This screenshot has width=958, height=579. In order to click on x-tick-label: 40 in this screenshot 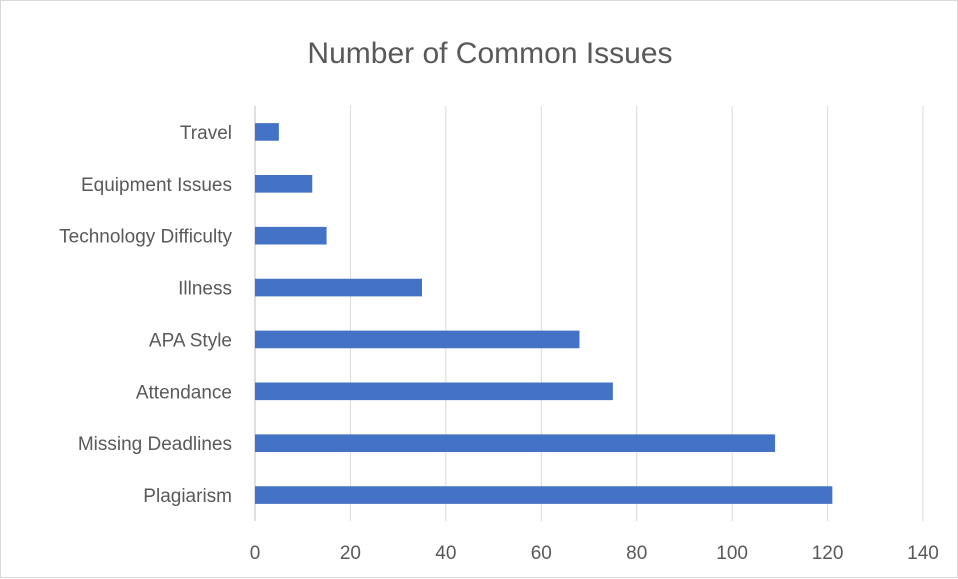, I will do `click(445, 553)`.